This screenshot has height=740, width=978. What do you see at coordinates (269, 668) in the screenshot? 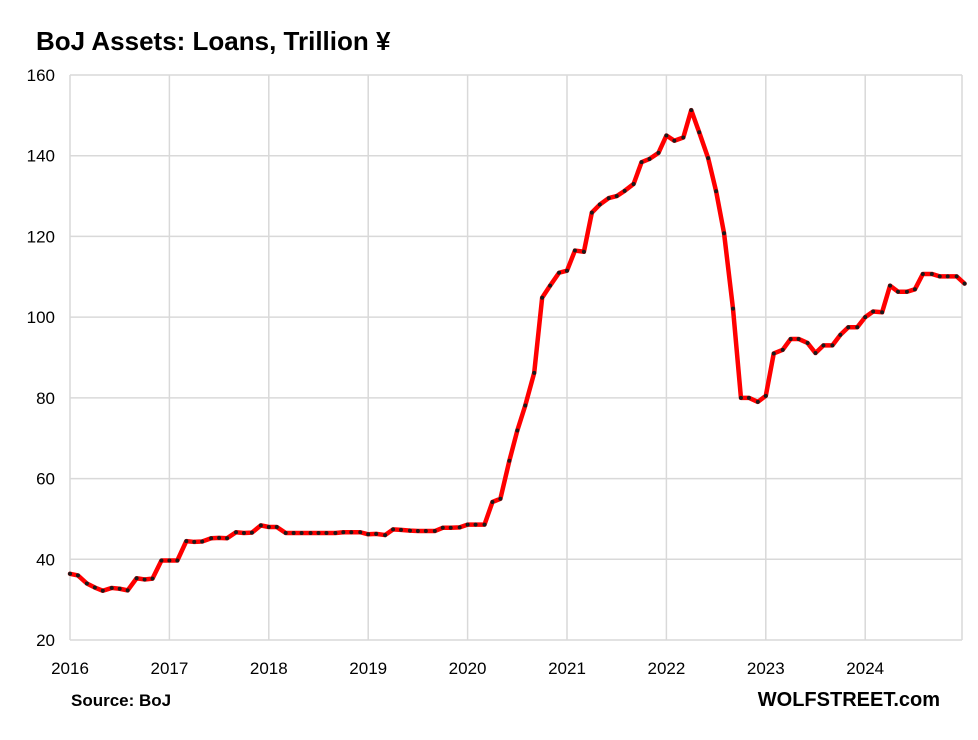
I see `x-tick-label: 2018` at bounding box center [269, 668].